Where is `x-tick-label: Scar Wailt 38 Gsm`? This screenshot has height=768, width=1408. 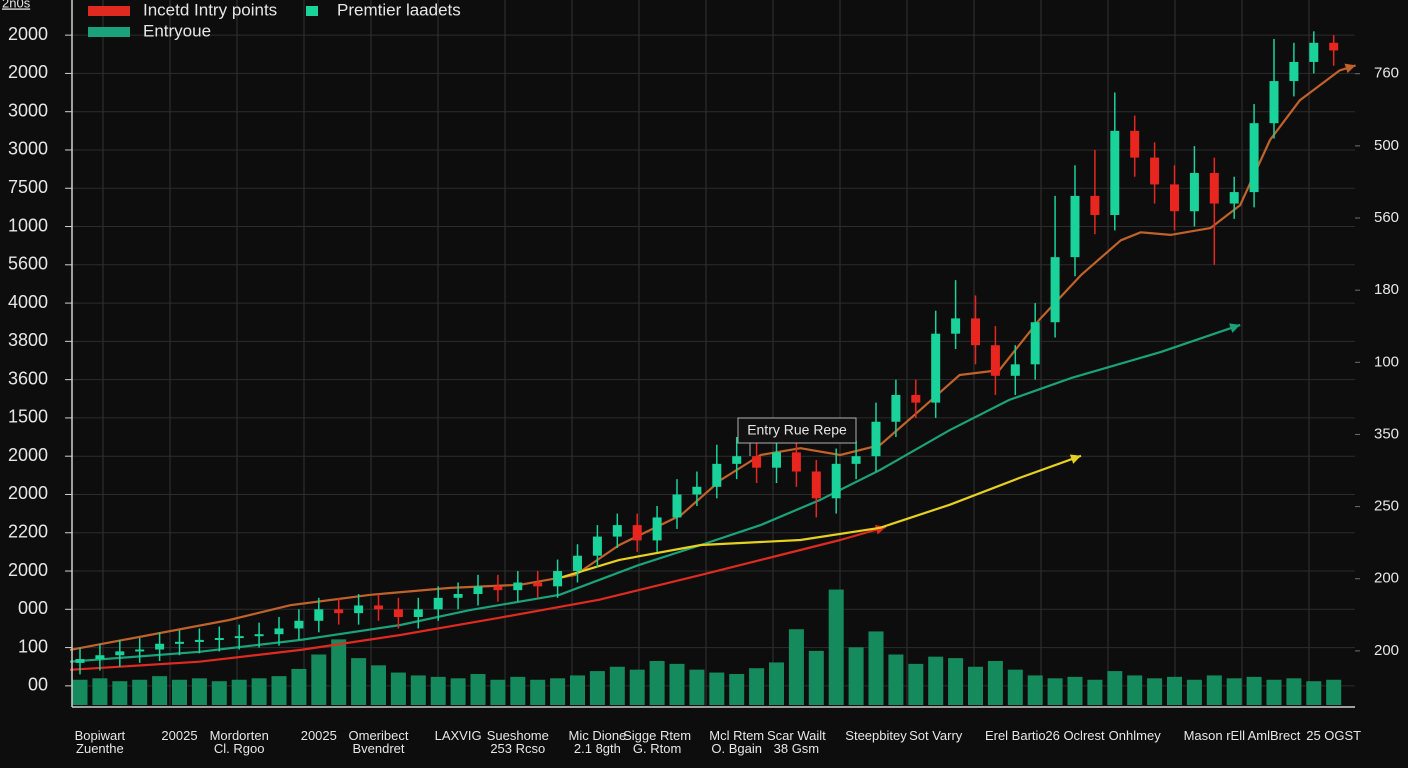
x-tick-label: Scar Wailt 38 Gsm is located at coordinates (796, 742).